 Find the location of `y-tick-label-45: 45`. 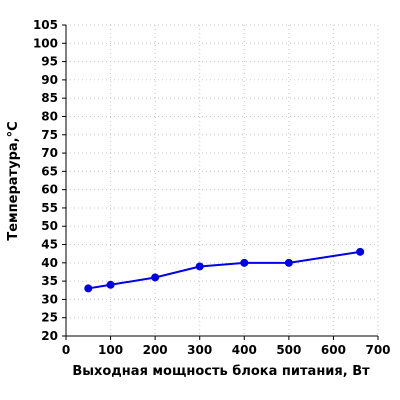

y-tick-label-45: 45 is located at coordinates (49, 245).